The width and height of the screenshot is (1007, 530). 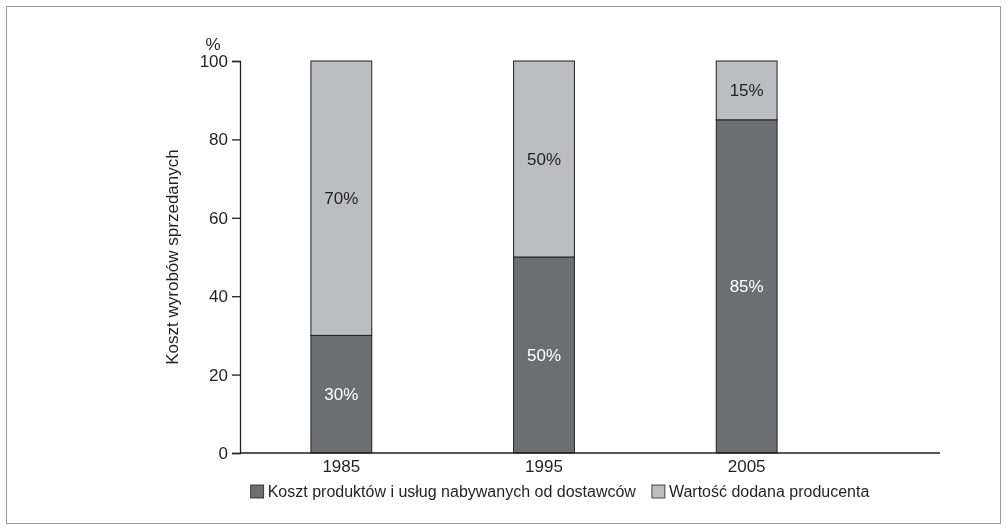 I want to click on y-tick-label: 40, so click(x=218, y=297).